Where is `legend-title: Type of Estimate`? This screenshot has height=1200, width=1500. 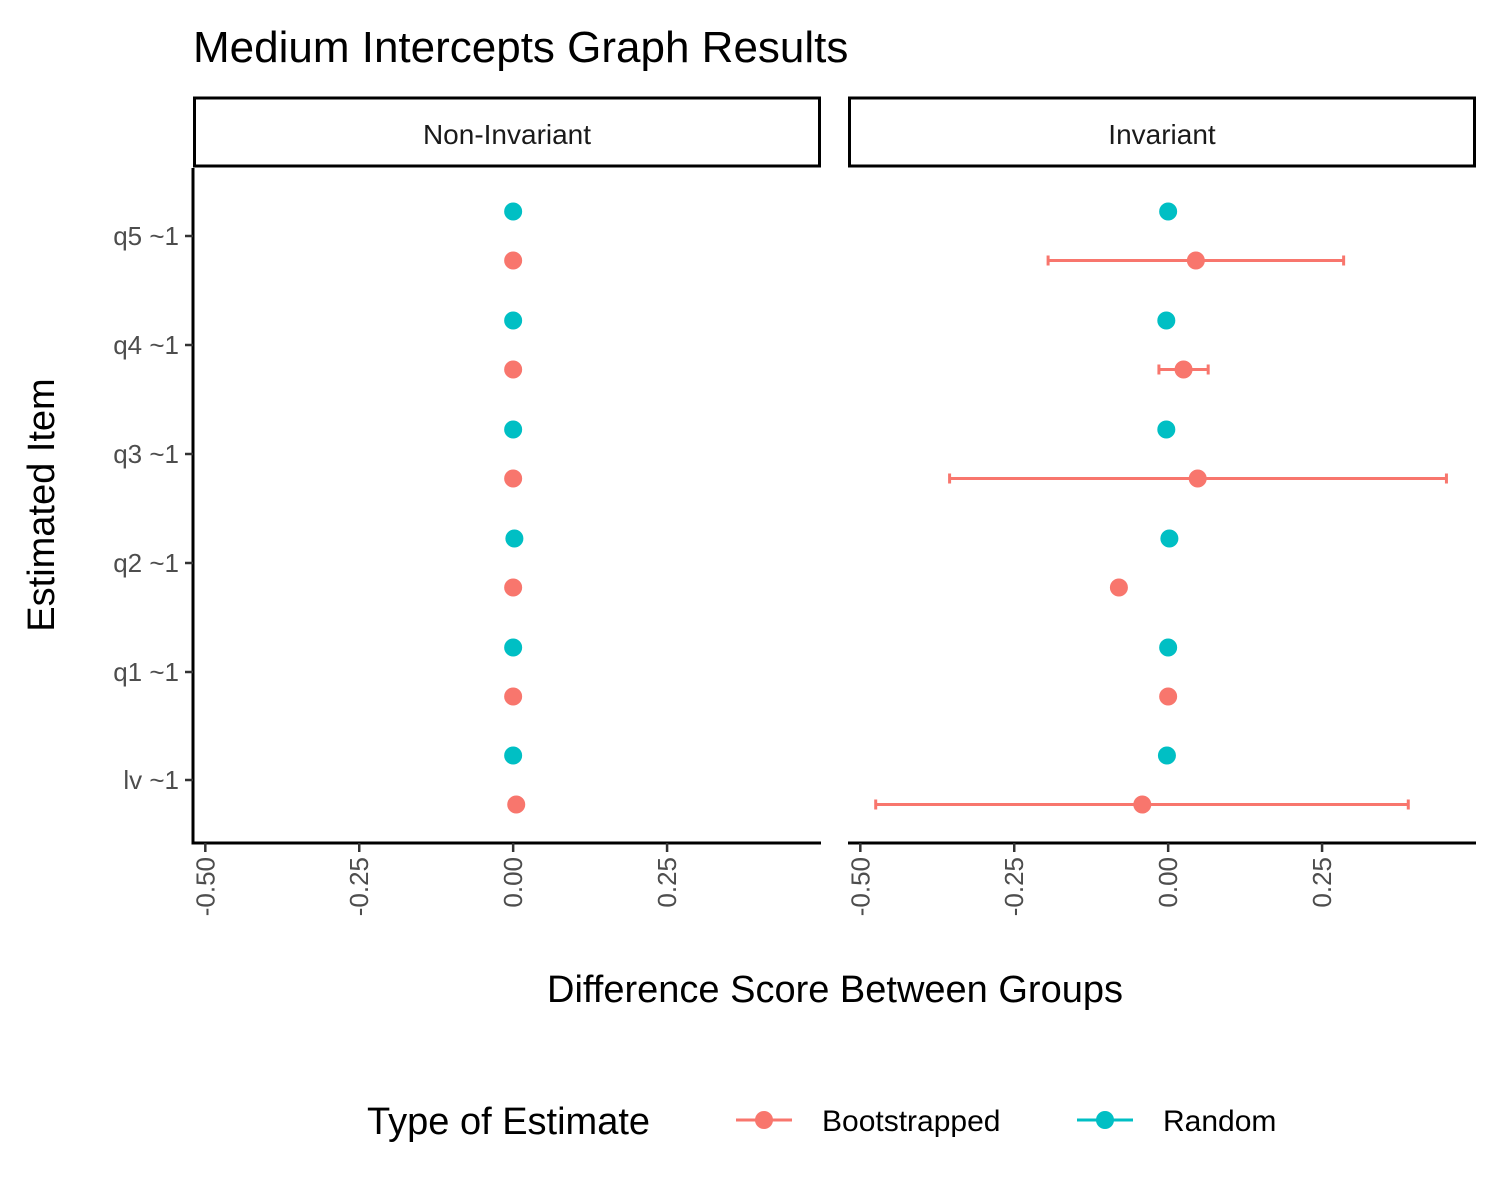 legend-title: Type of Estimate is located at coordinates (508, 1122).